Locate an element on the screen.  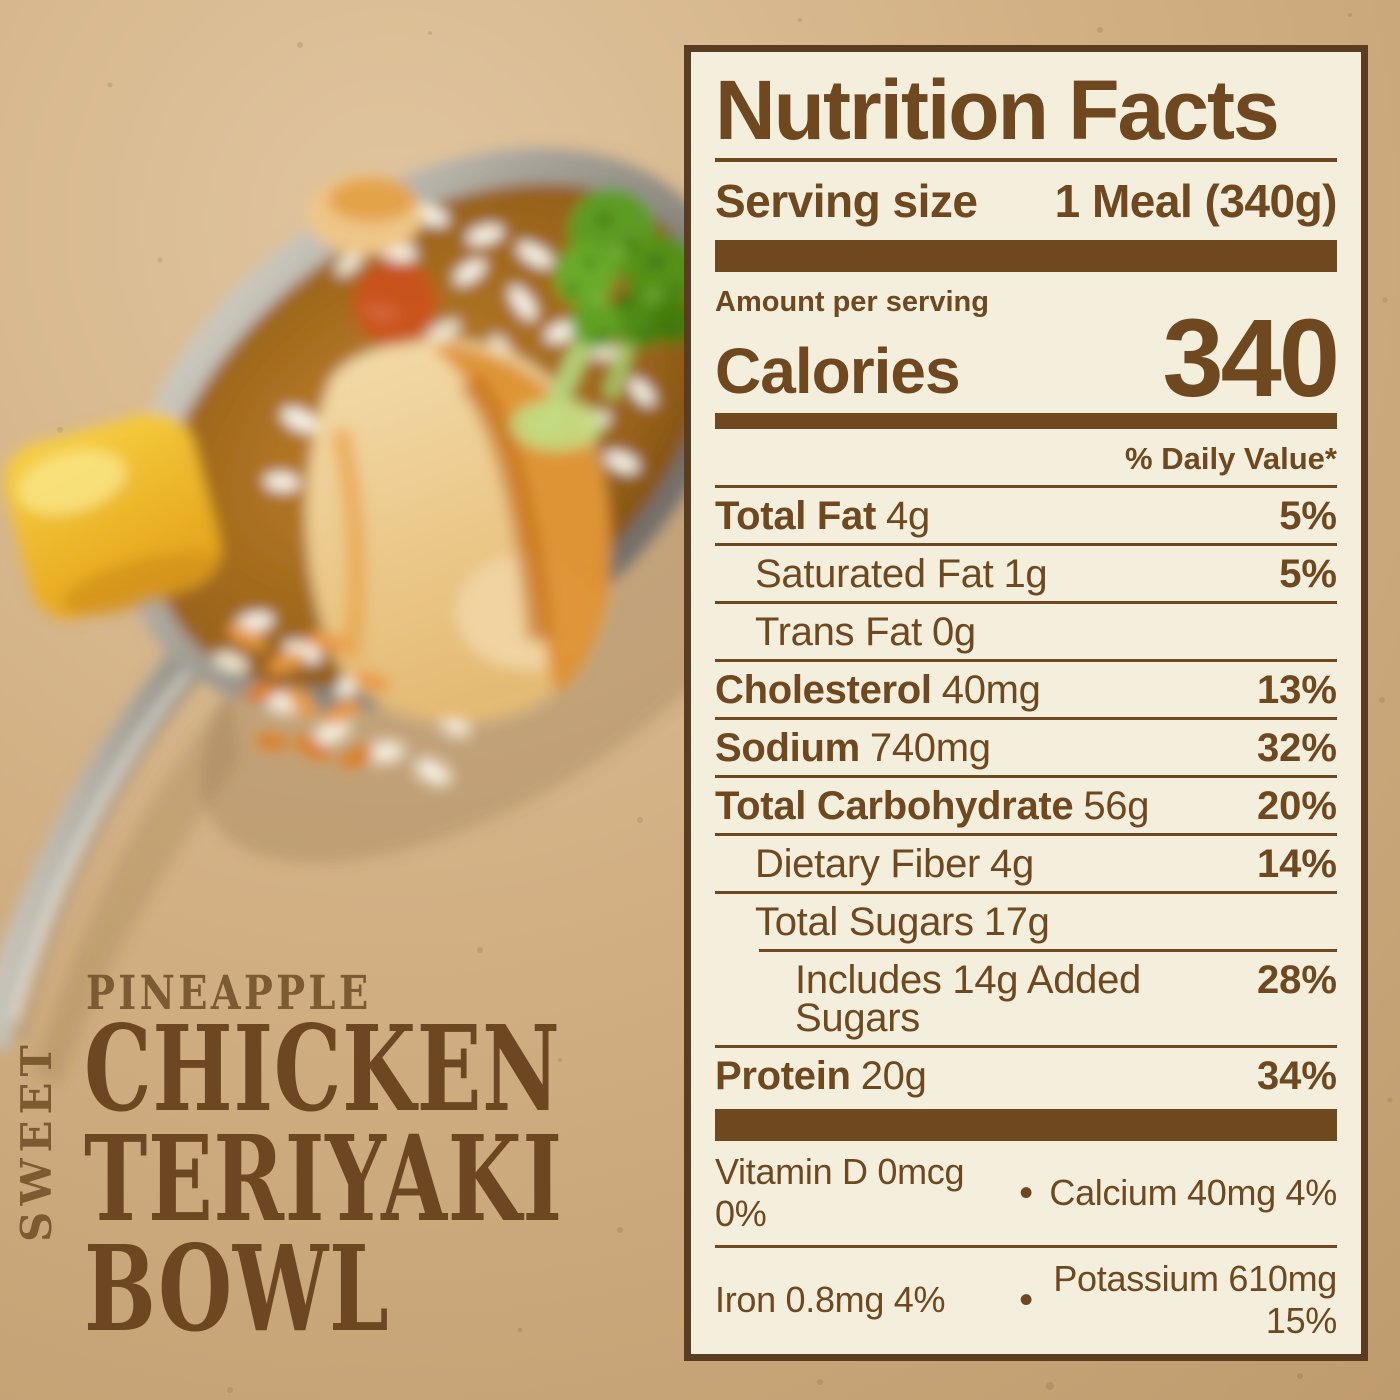
nutrient-name: Includes 14g Added Sugars is located at coordinates (968, 999).